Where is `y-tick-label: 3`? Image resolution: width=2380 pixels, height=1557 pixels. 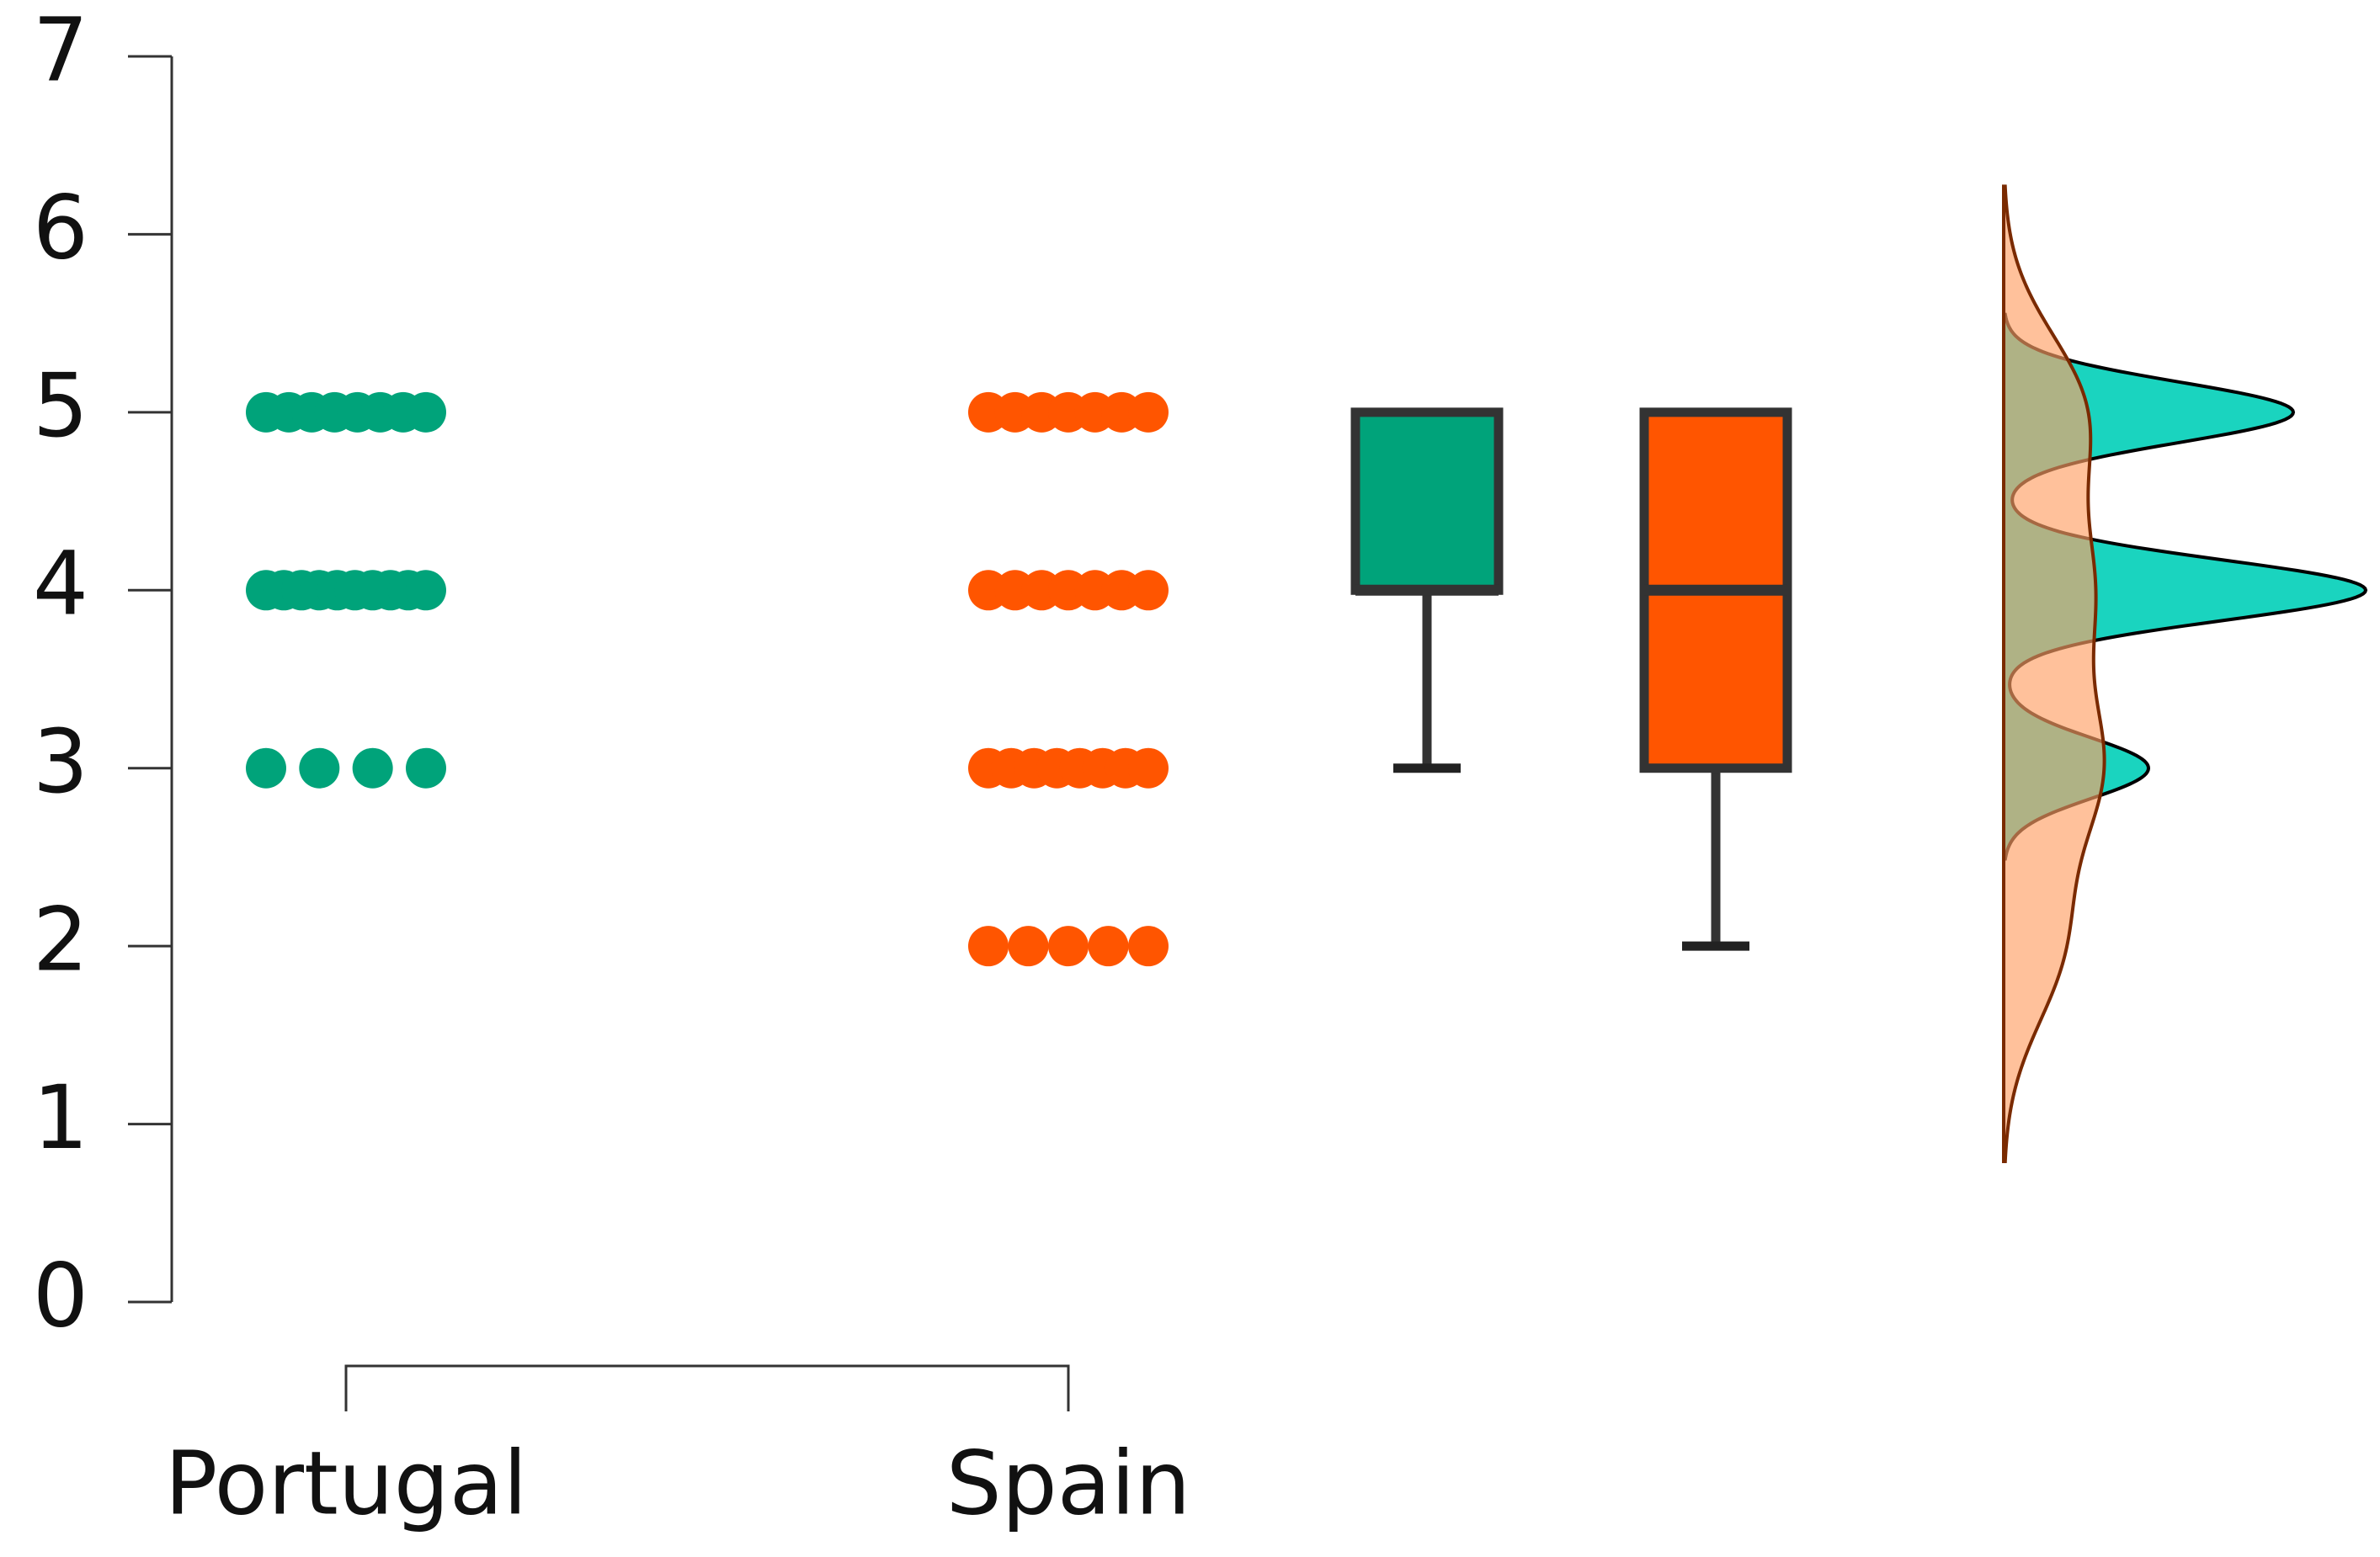 y-tick-label: 3 is located at coordinates (60, 761).